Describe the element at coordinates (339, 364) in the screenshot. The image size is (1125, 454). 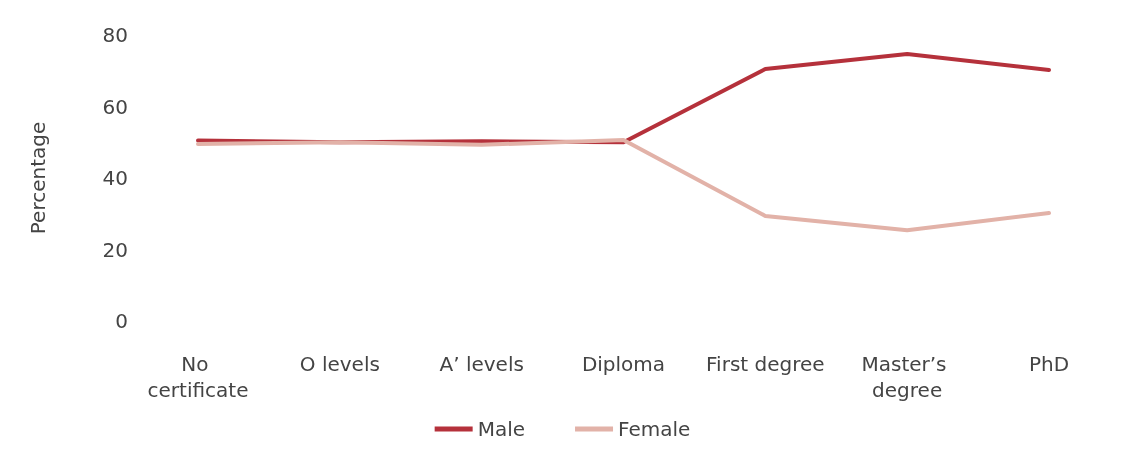
I see `x-tick-label: O levels` at that location.